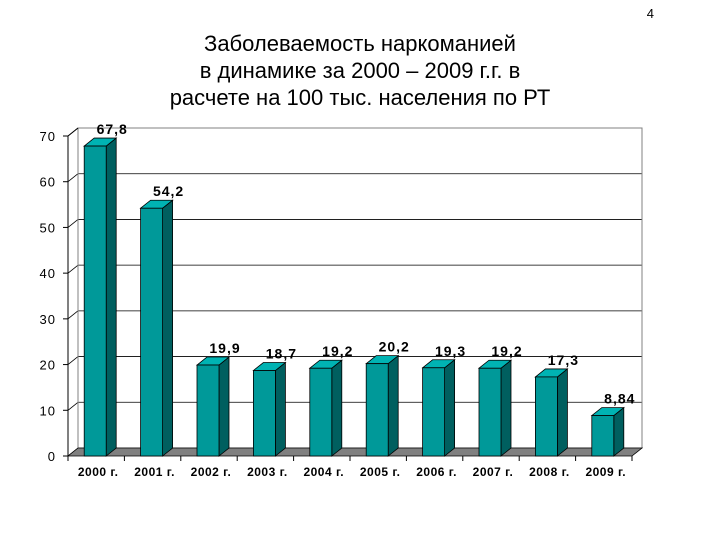 This screenshot has width=720, height=540. What do you see at coordinates (48, 273) in the screenshot?
I see `y-tick-label: 40` at bounding box center [48, 273].